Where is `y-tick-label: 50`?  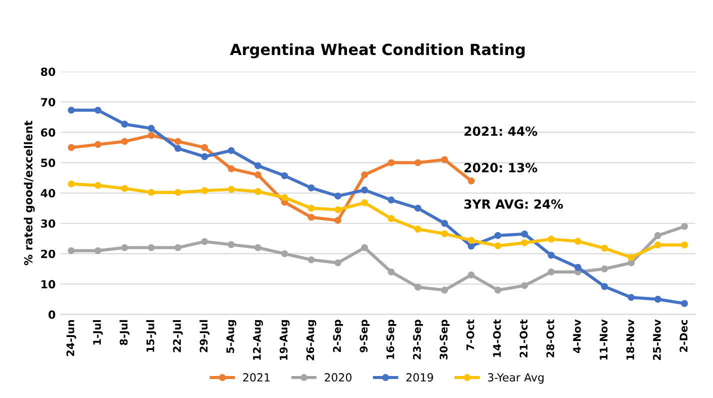
y-tick-label: 50 is located at coordinates (48, 163).